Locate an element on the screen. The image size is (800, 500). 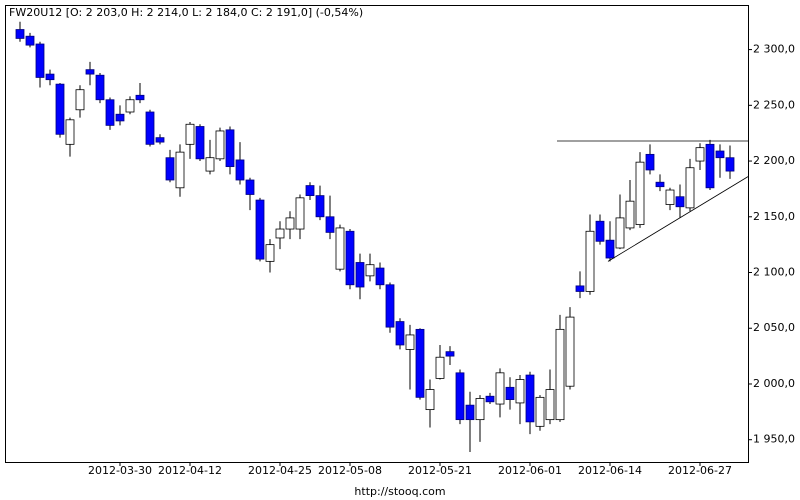
y-tick-label: 2 200,0 is located at coordinates (774, 160).